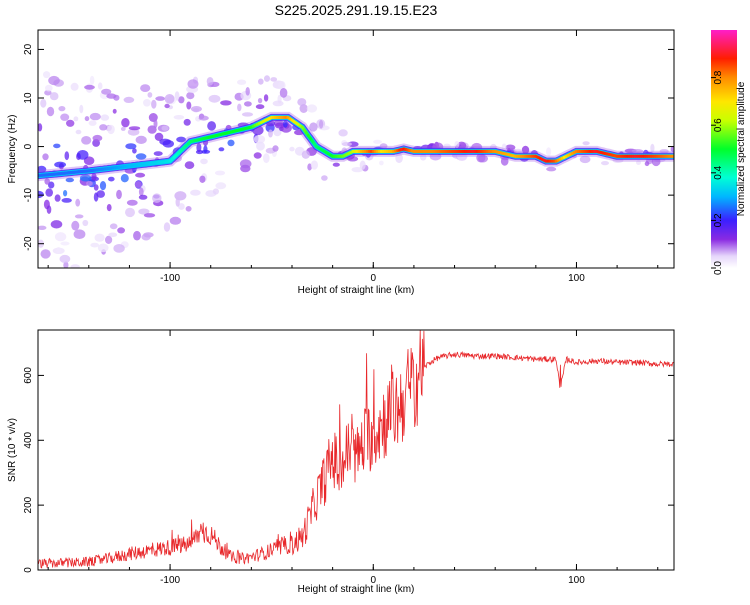 Image resolution: width=750 pixels, height=605 pixels. Describe the element at coordinates (12, 450) in the screenshot. I see `snr-y-axis-label: SNR (10 * v/v)` at that location.